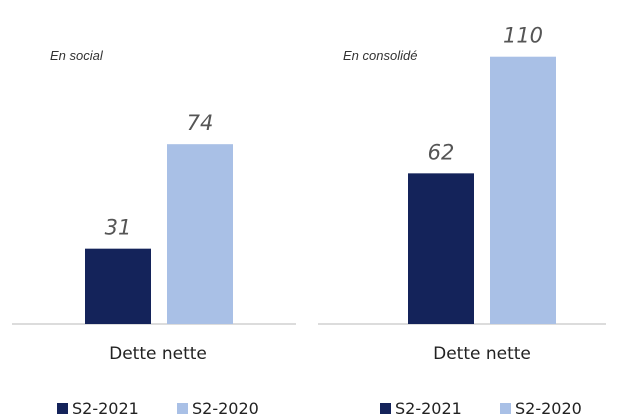 The width and height of the screenshot is (618, 419). What do you see at coordinates (118, 286) in the screenshot?
I see `bar-s2-2021-social` at bounding box center [118, 286].